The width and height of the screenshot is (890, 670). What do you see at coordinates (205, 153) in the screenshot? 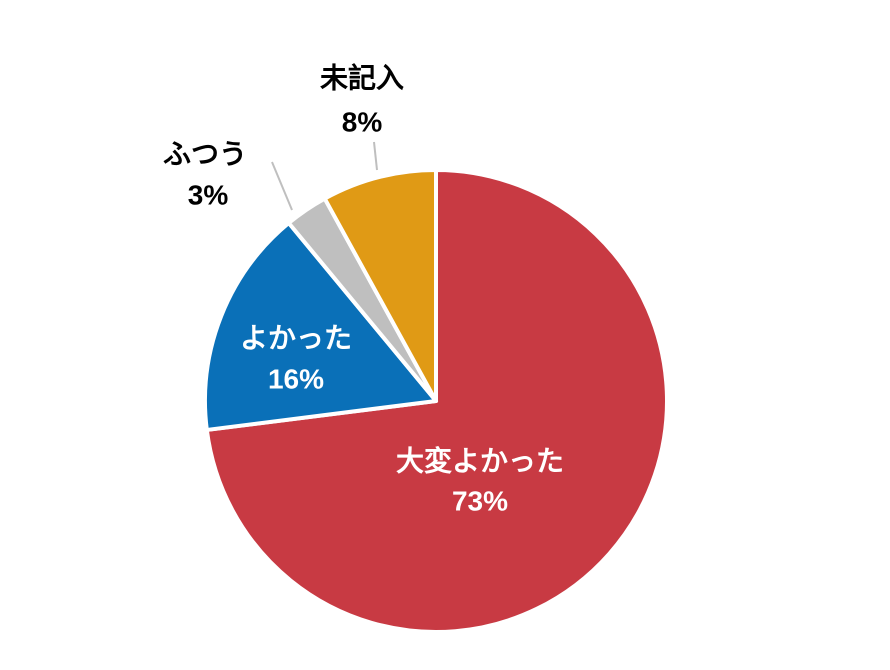
I see `slice-label: ふつう` at bounding box center [205, 153].